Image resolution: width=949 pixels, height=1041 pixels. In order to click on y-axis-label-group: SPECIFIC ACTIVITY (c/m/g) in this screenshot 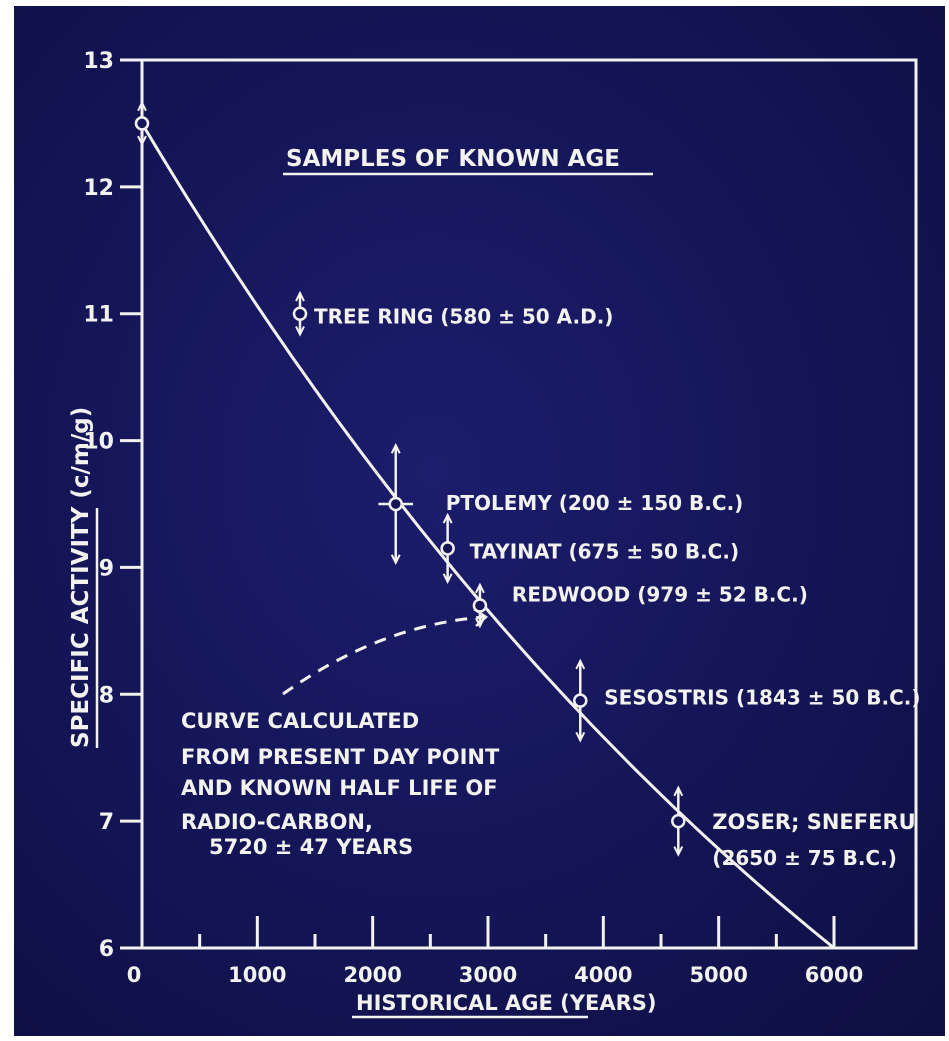, I will do `click(83, 577)`.